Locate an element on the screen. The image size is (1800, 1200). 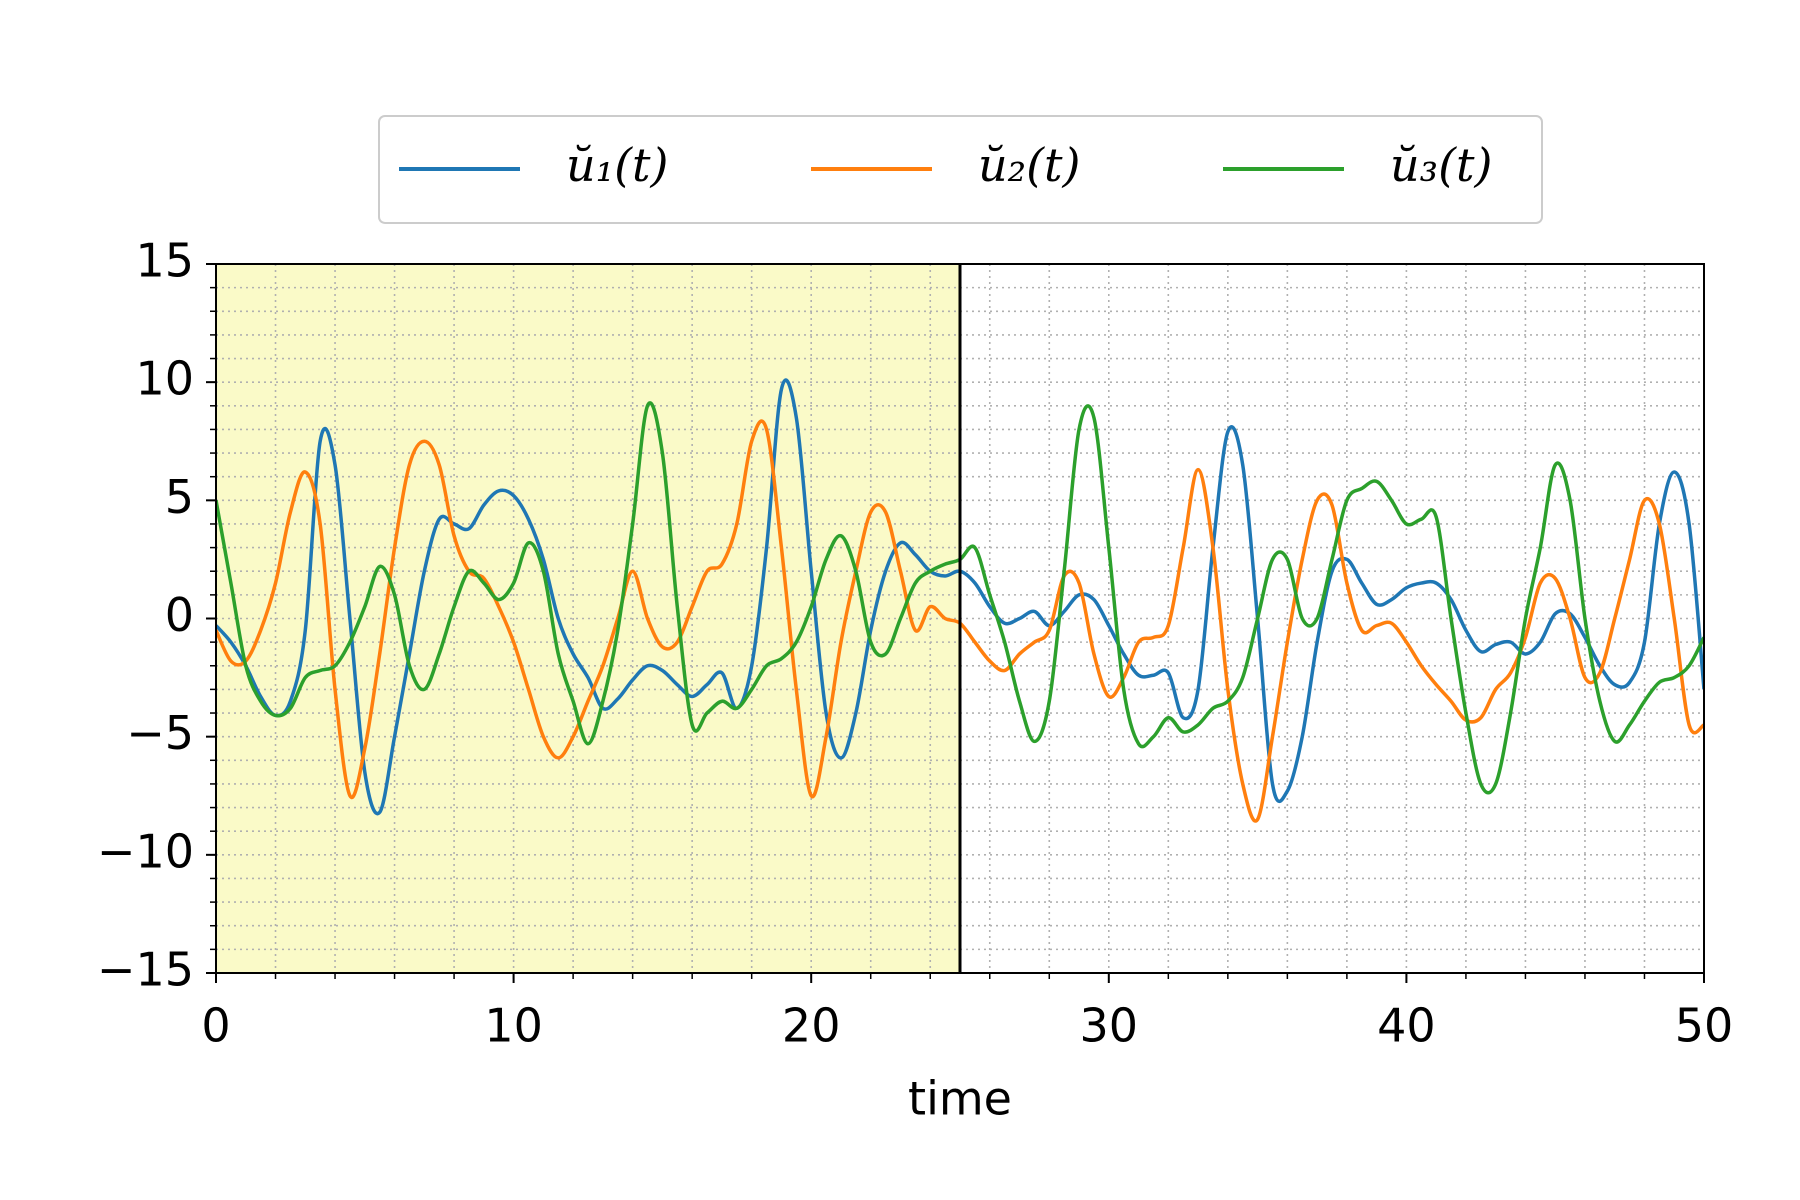
y-tick-label: 15 is located at coordinates (164, 261).